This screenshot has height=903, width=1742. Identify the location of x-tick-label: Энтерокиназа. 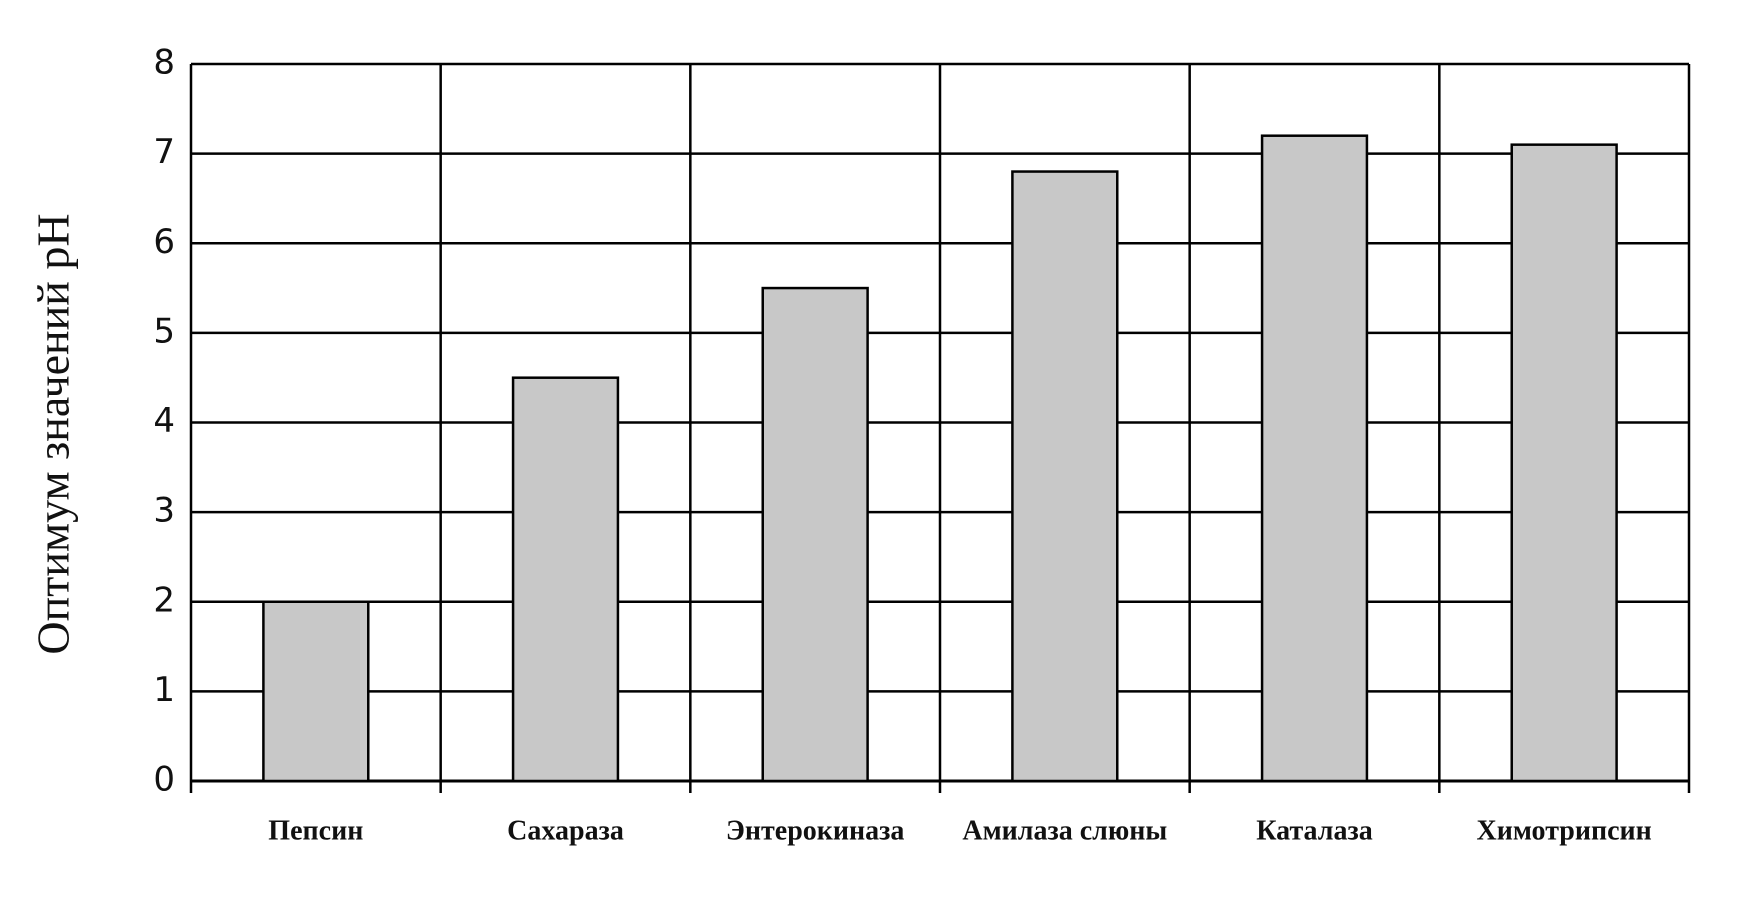
(815, 830).